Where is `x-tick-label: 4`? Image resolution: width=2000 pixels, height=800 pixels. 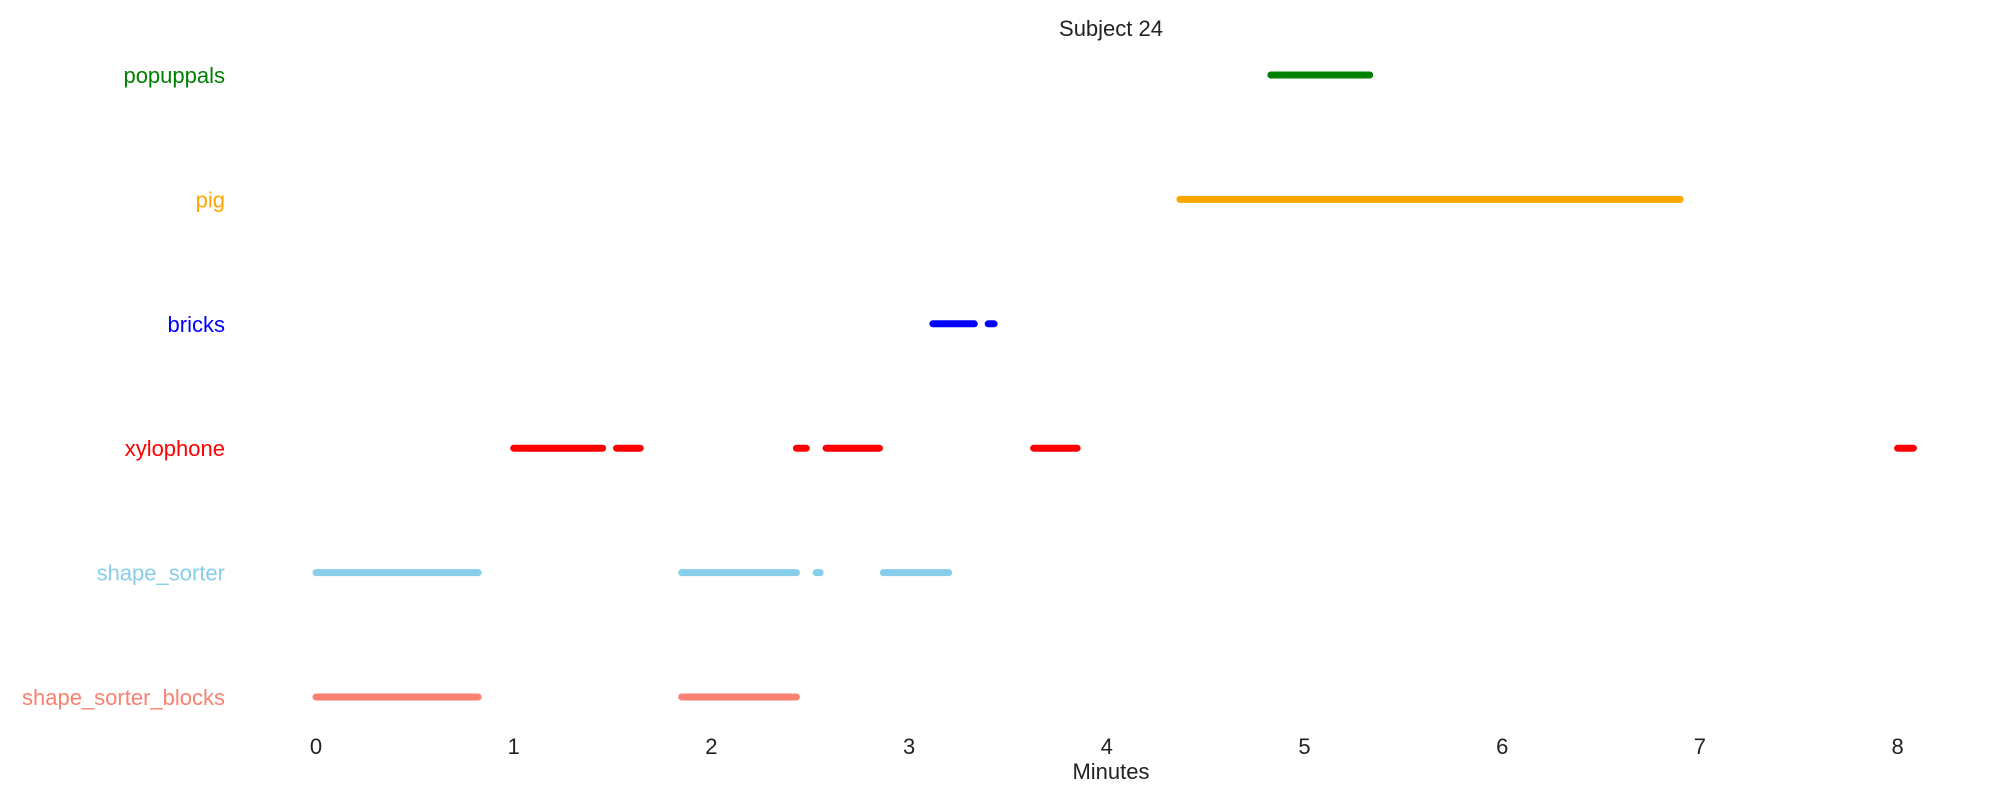
x-tick-label: 4 is located at coordinates (1107, 746).